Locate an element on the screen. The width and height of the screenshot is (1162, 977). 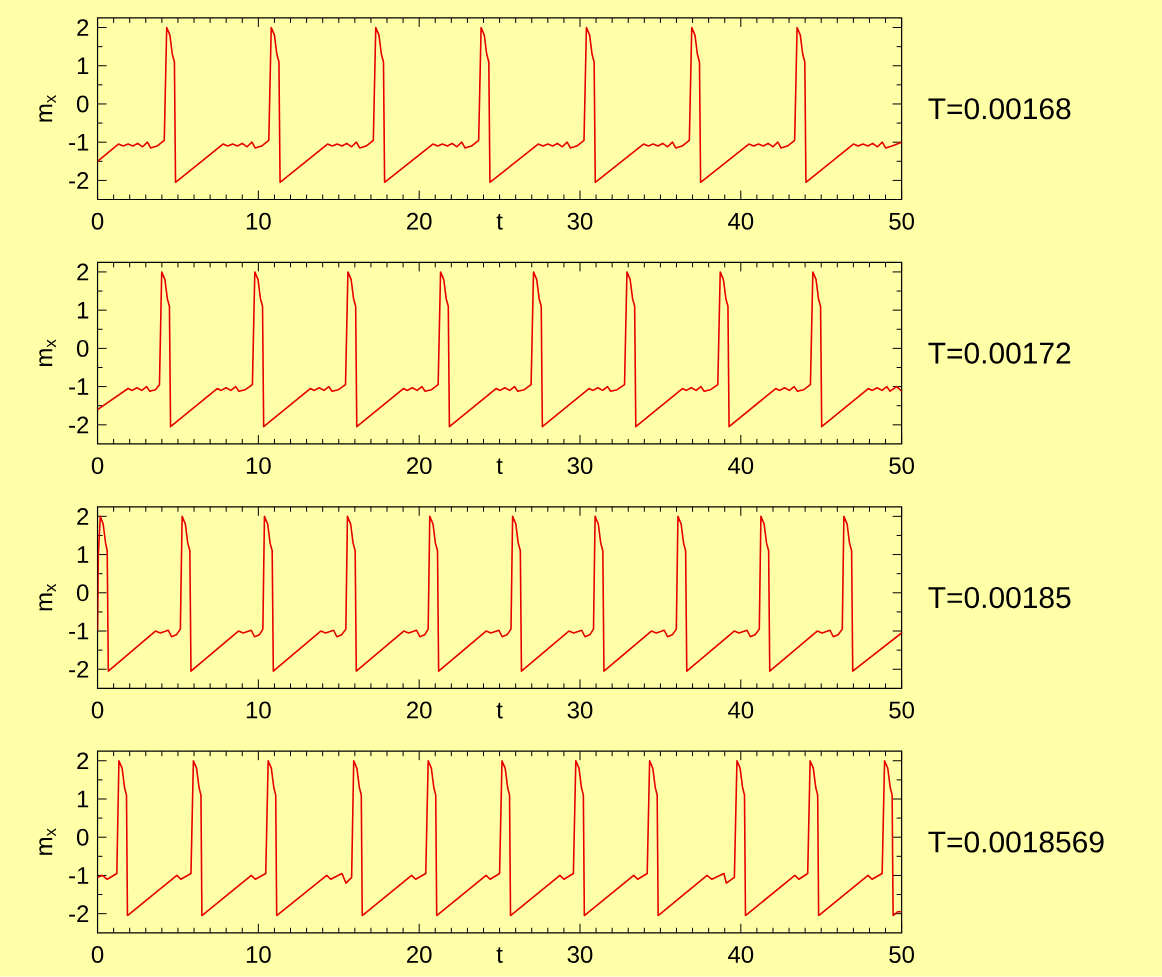
text: T=0.00172 is located at coordinates (999, 353).